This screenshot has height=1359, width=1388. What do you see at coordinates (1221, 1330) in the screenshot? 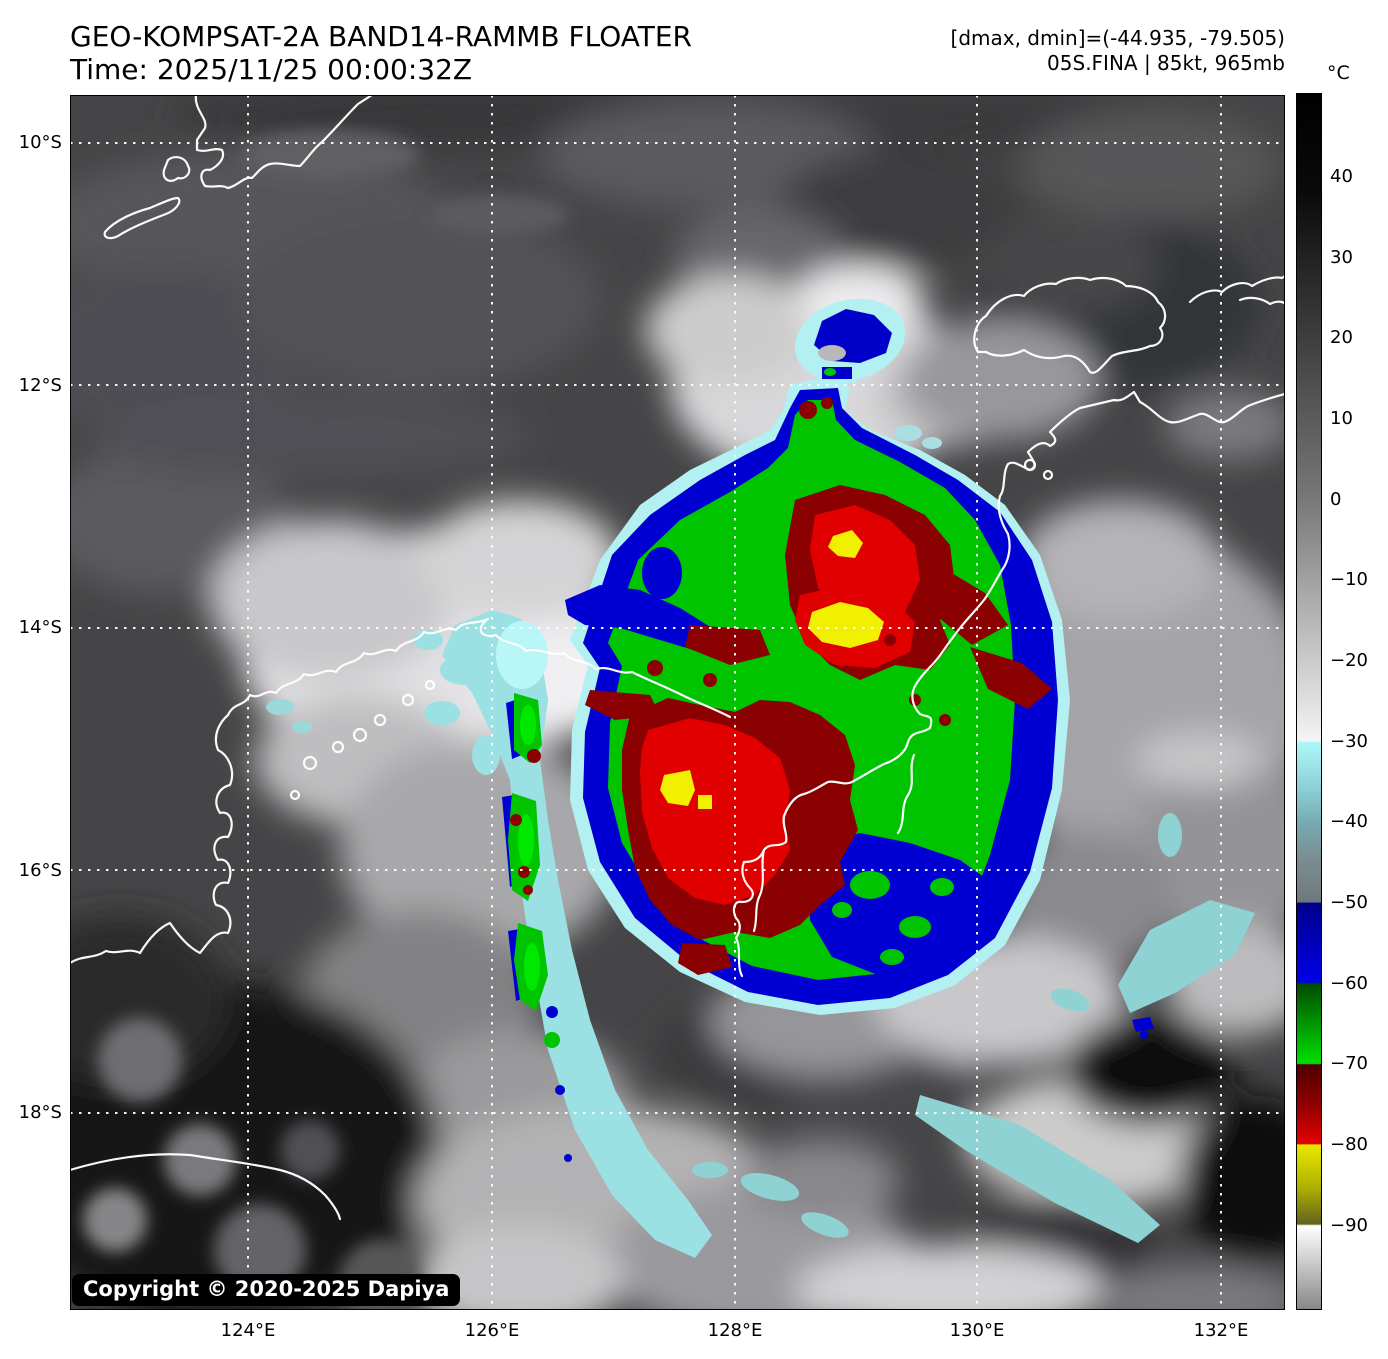
I see `lon-label: 132°E` at bounding box center [1221, 1330].